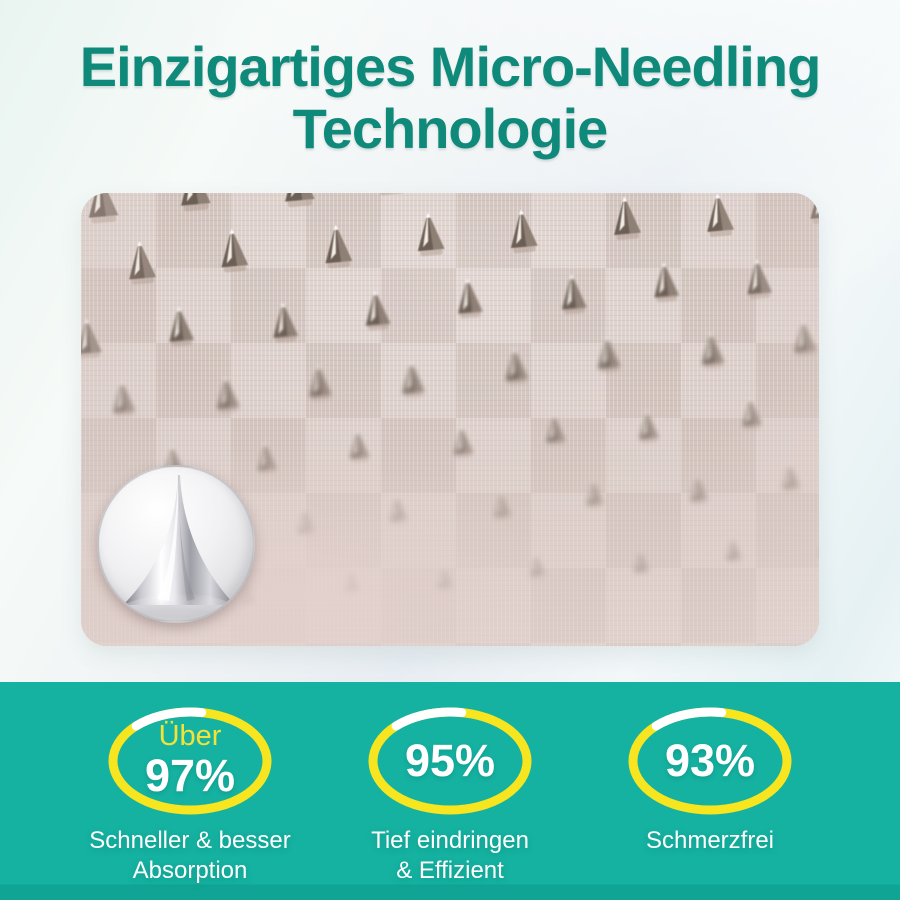  What do you see at coordinates (450, 840) in the screenshot?
I see `stat-label-line1: Tief eindringen` at bounding box center [450, 840].